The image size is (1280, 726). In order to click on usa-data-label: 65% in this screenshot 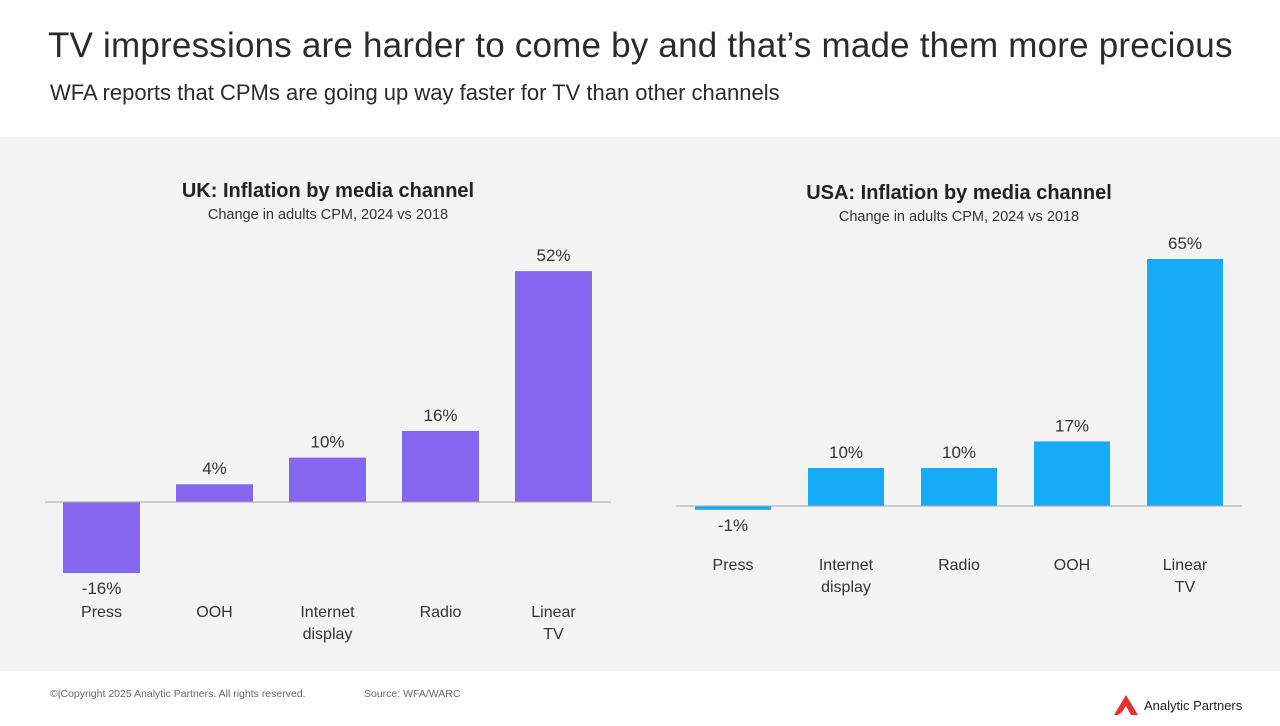, I will do `click(1185, 243)`.